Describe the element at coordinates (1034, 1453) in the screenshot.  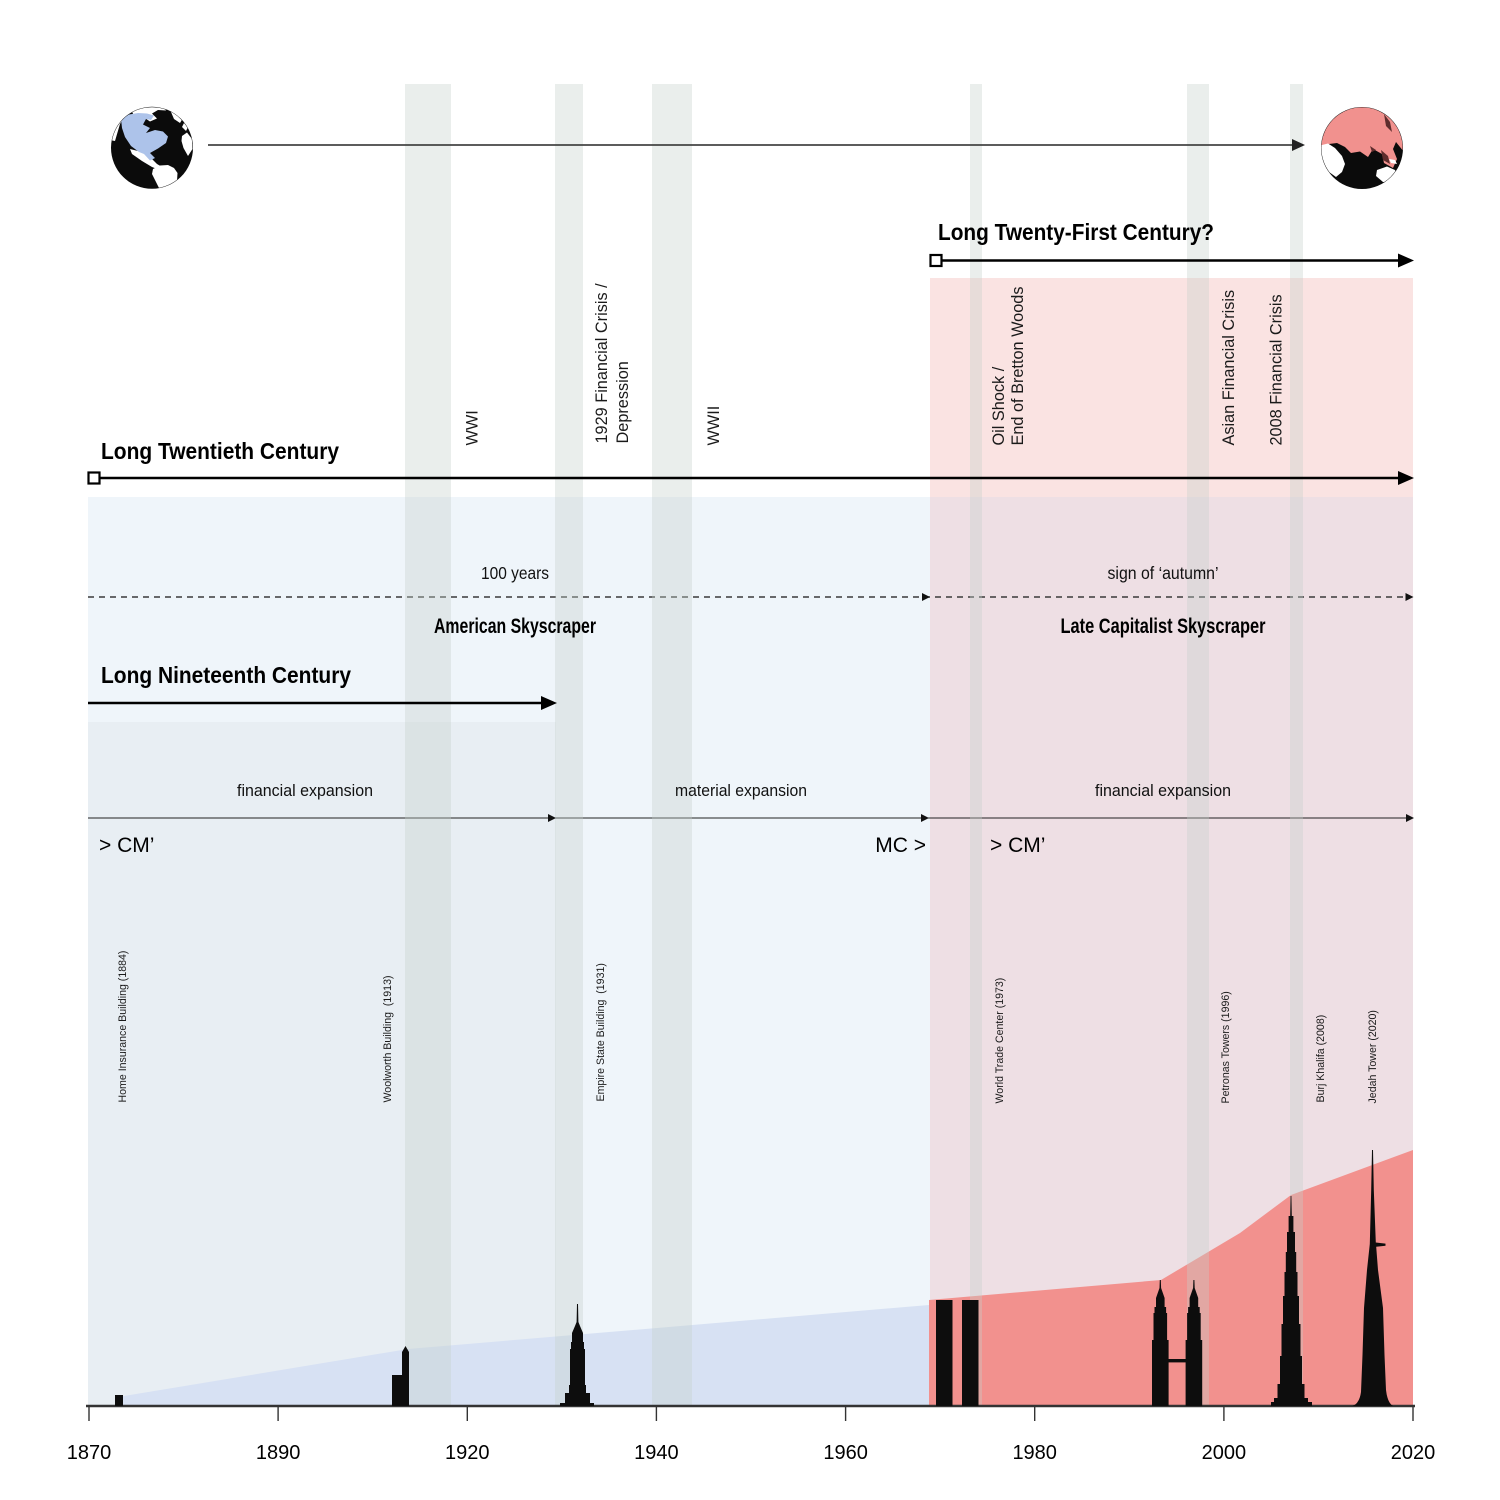
I see `svg-text: 1980` at that location.